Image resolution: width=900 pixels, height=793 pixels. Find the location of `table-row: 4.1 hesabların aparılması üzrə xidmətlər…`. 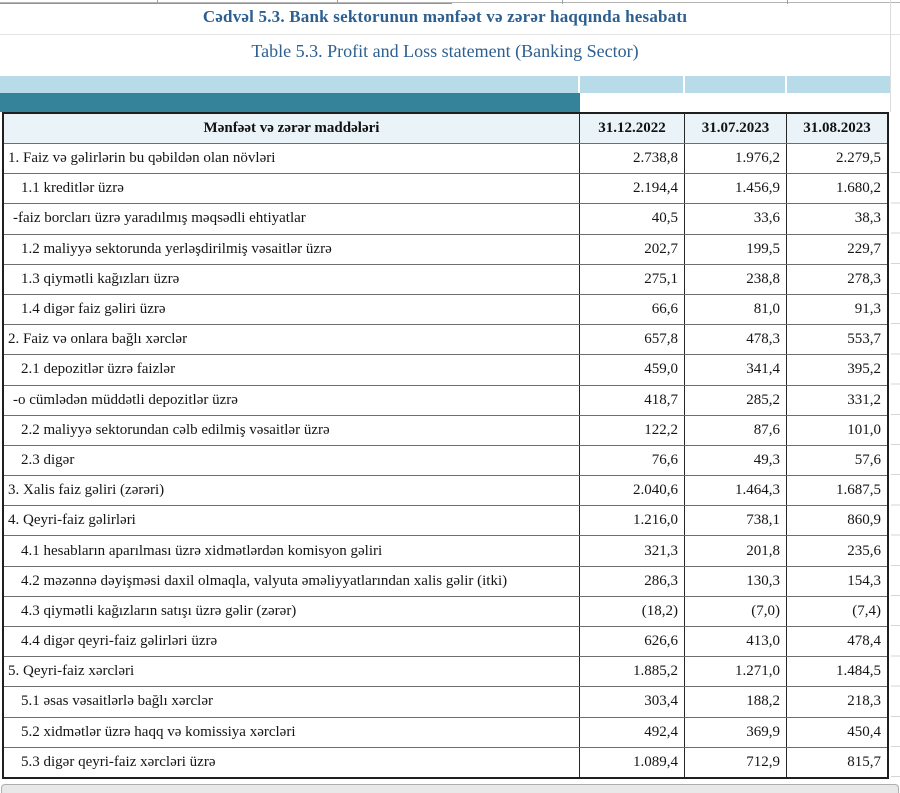

table-row: 4.1 hesabların aparılması üzrə xidmətlər… is located at coordinates (445, 550).